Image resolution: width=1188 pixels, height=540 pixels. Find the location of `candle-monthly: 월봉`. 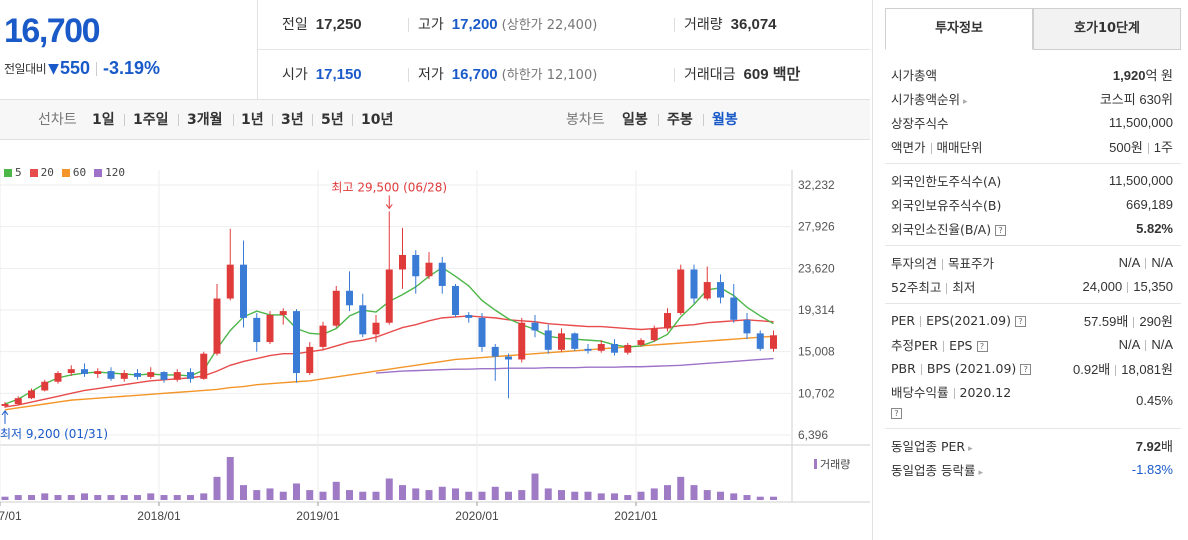

candle-monthly: 월봉 is located at coordinates (725, 120).